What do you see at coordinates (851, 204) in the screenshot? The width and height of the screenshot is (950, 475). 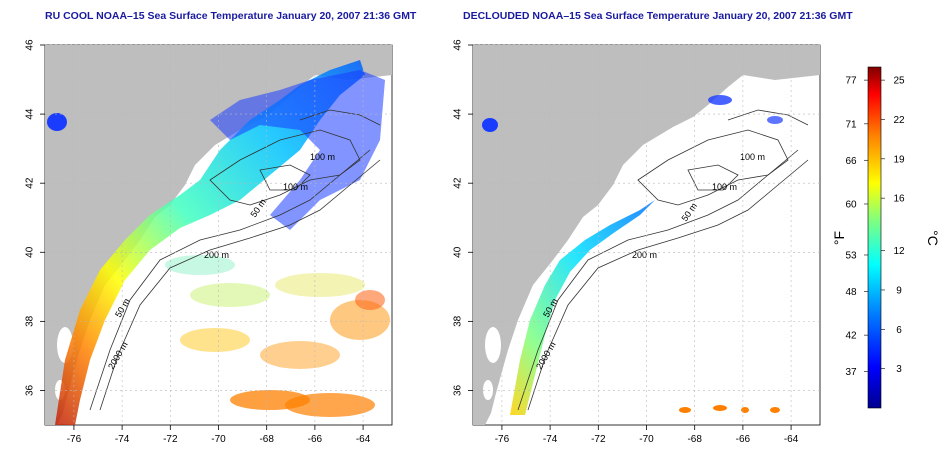 I see `fahrenheit-tick-label: 60` at bounding box center [851, 204].